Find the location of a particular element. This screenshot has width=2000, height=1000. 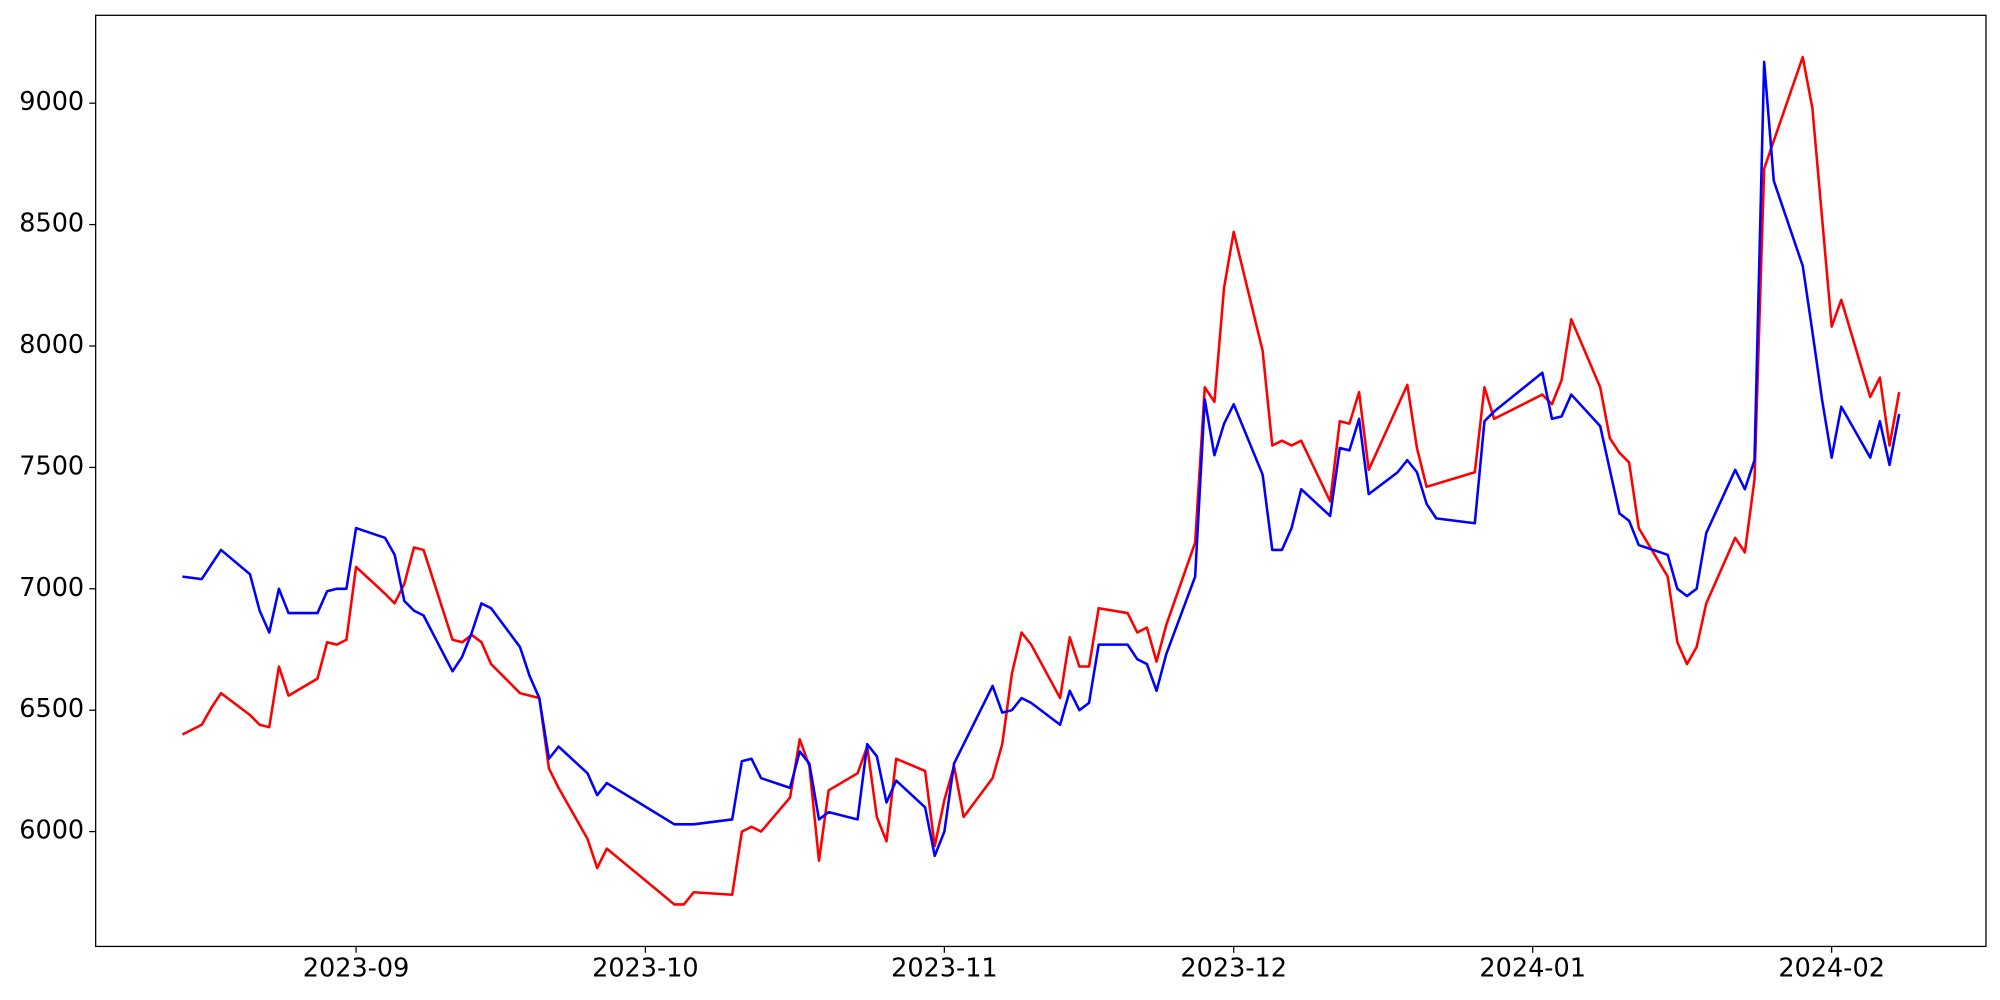

x-tick-label: 2023-10 is located at coordinates (645, 968).